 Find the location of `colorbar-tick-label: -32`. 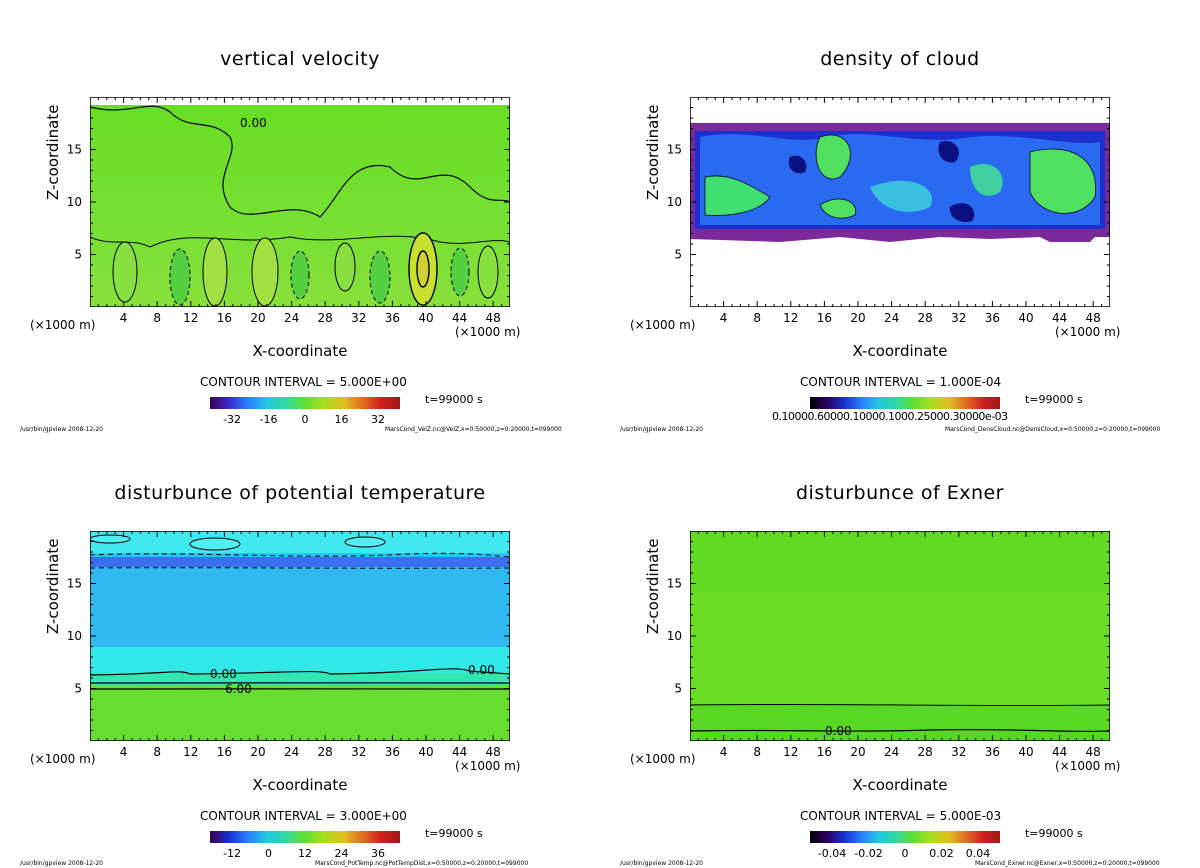

colorbar-tick-label: -32 is located at coordinates (232, 419).